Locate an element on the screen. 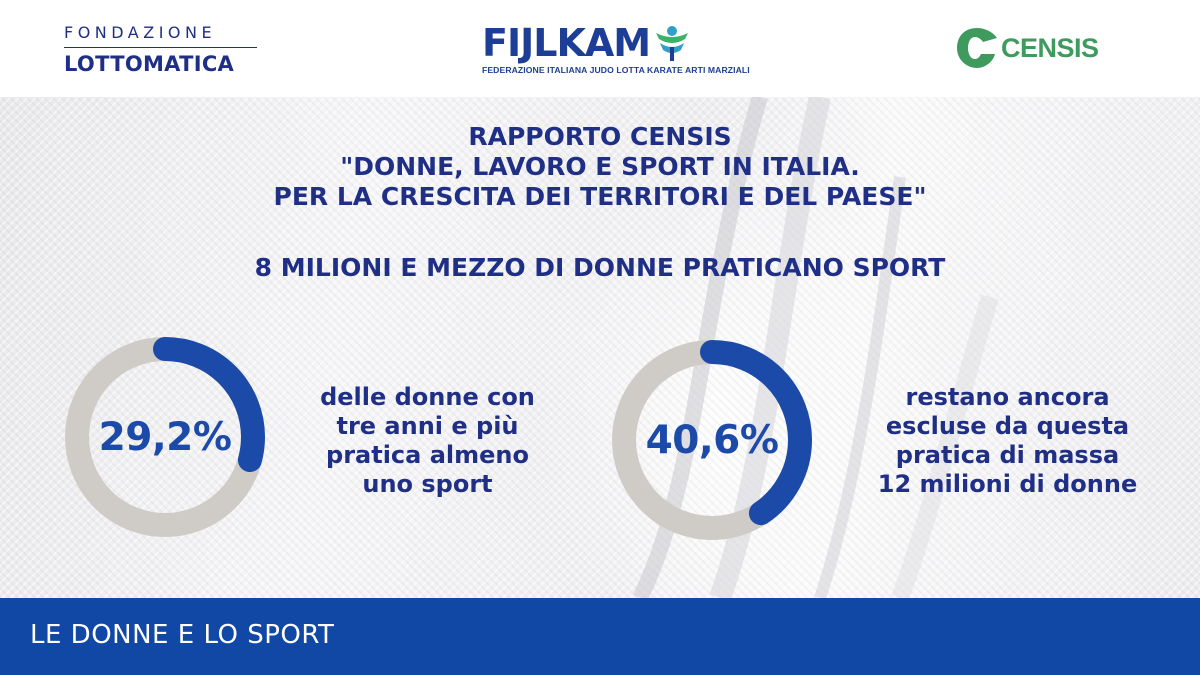 The width and height of the screenshot is (1200, 675). caption-line: delle donne con is located at coordinates (427, 397).